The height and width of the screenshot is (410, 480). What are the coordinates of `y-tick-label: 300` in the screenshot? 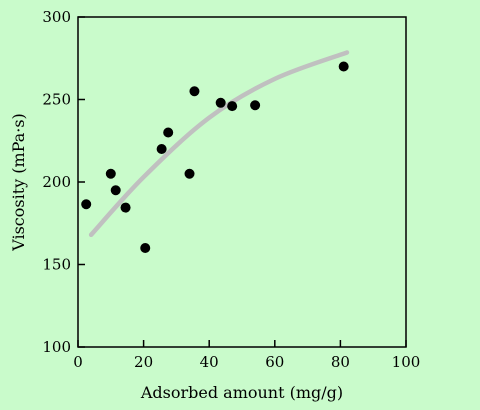 It's located at (56, 17).